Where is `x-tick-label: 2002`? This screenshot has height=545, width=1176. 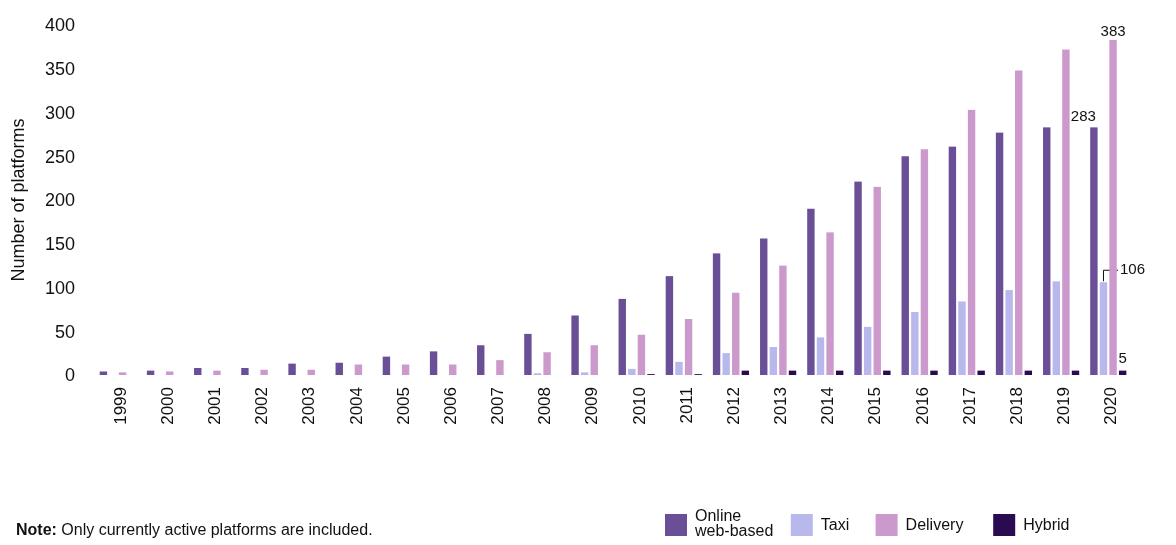 x-tick-label: 2002 is located at coordinates (262, 406).